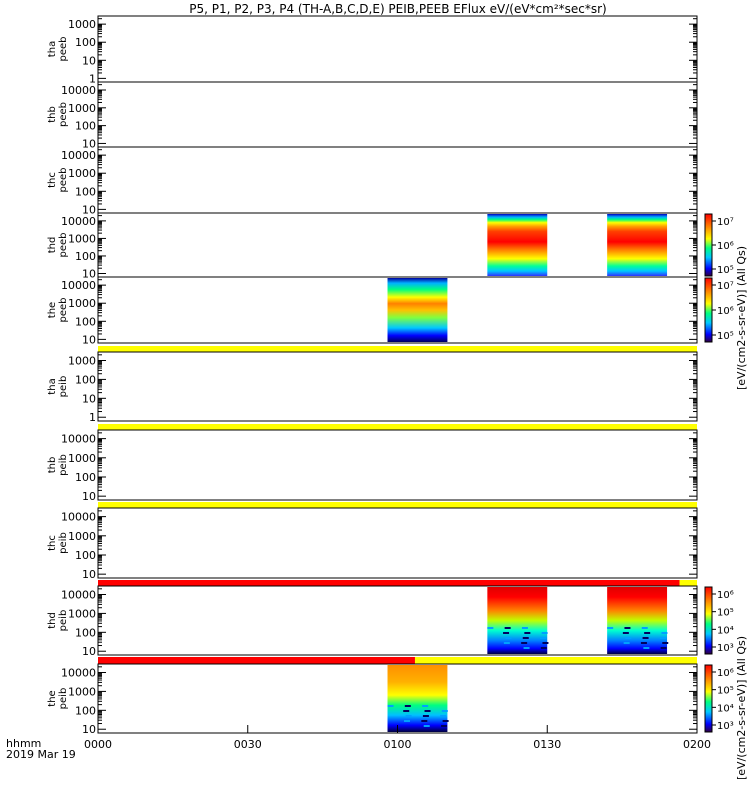 This screenshot has height=800, width=750. I want to click on time-tick-label: 0200, so click(697, 744).